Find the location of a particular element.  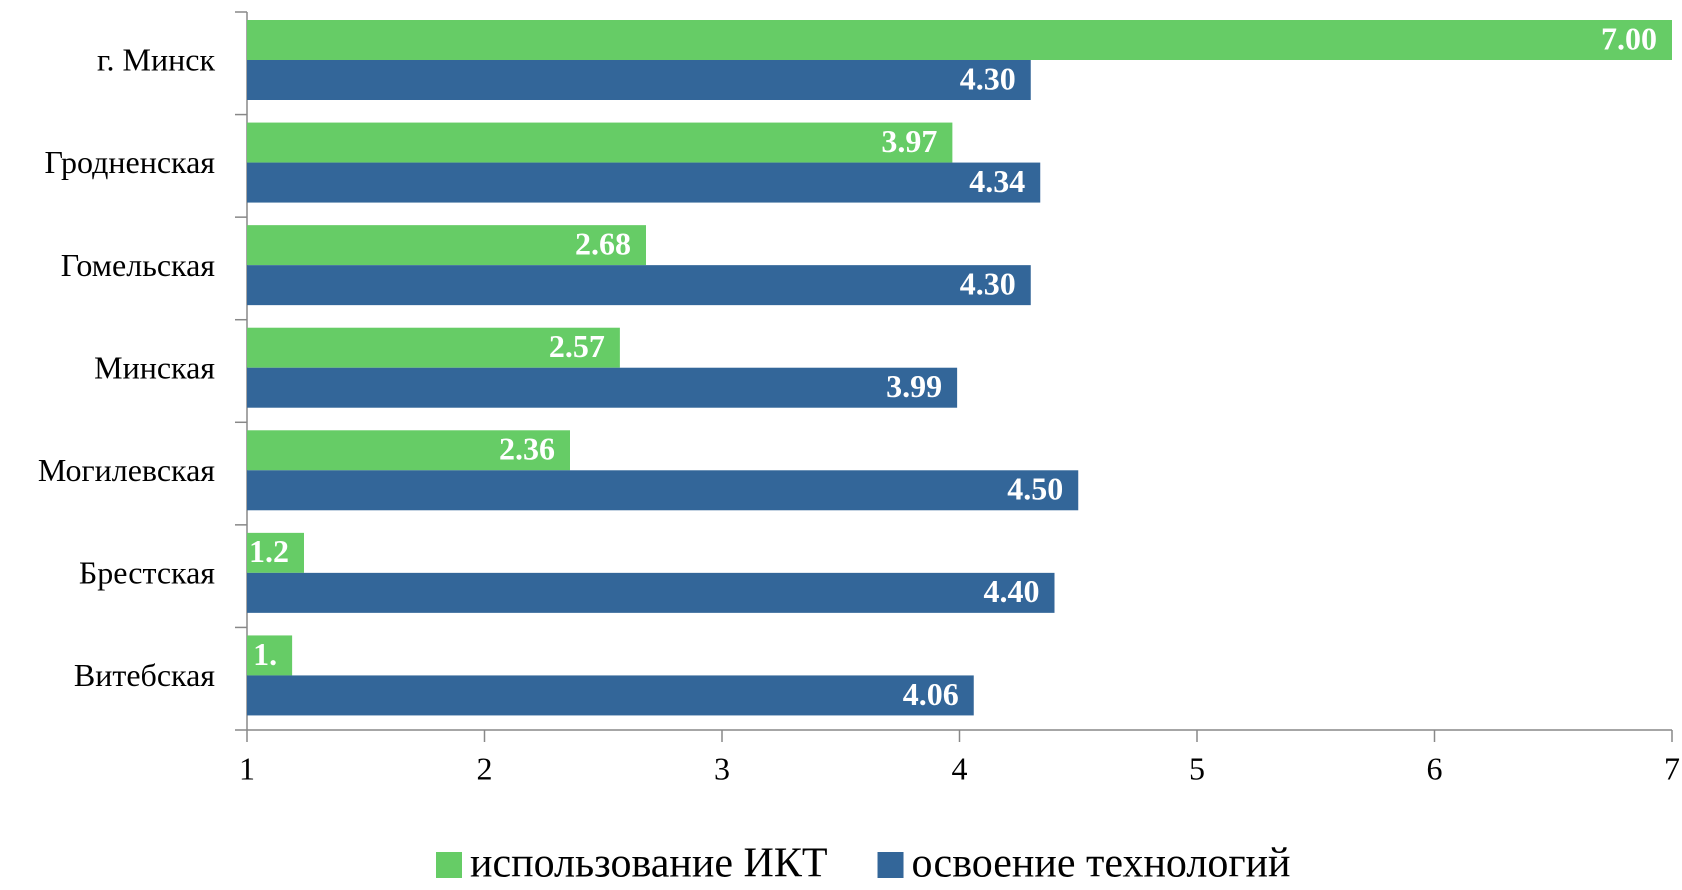

x-tick-label: 5 is located at coordinates (1197, 768).